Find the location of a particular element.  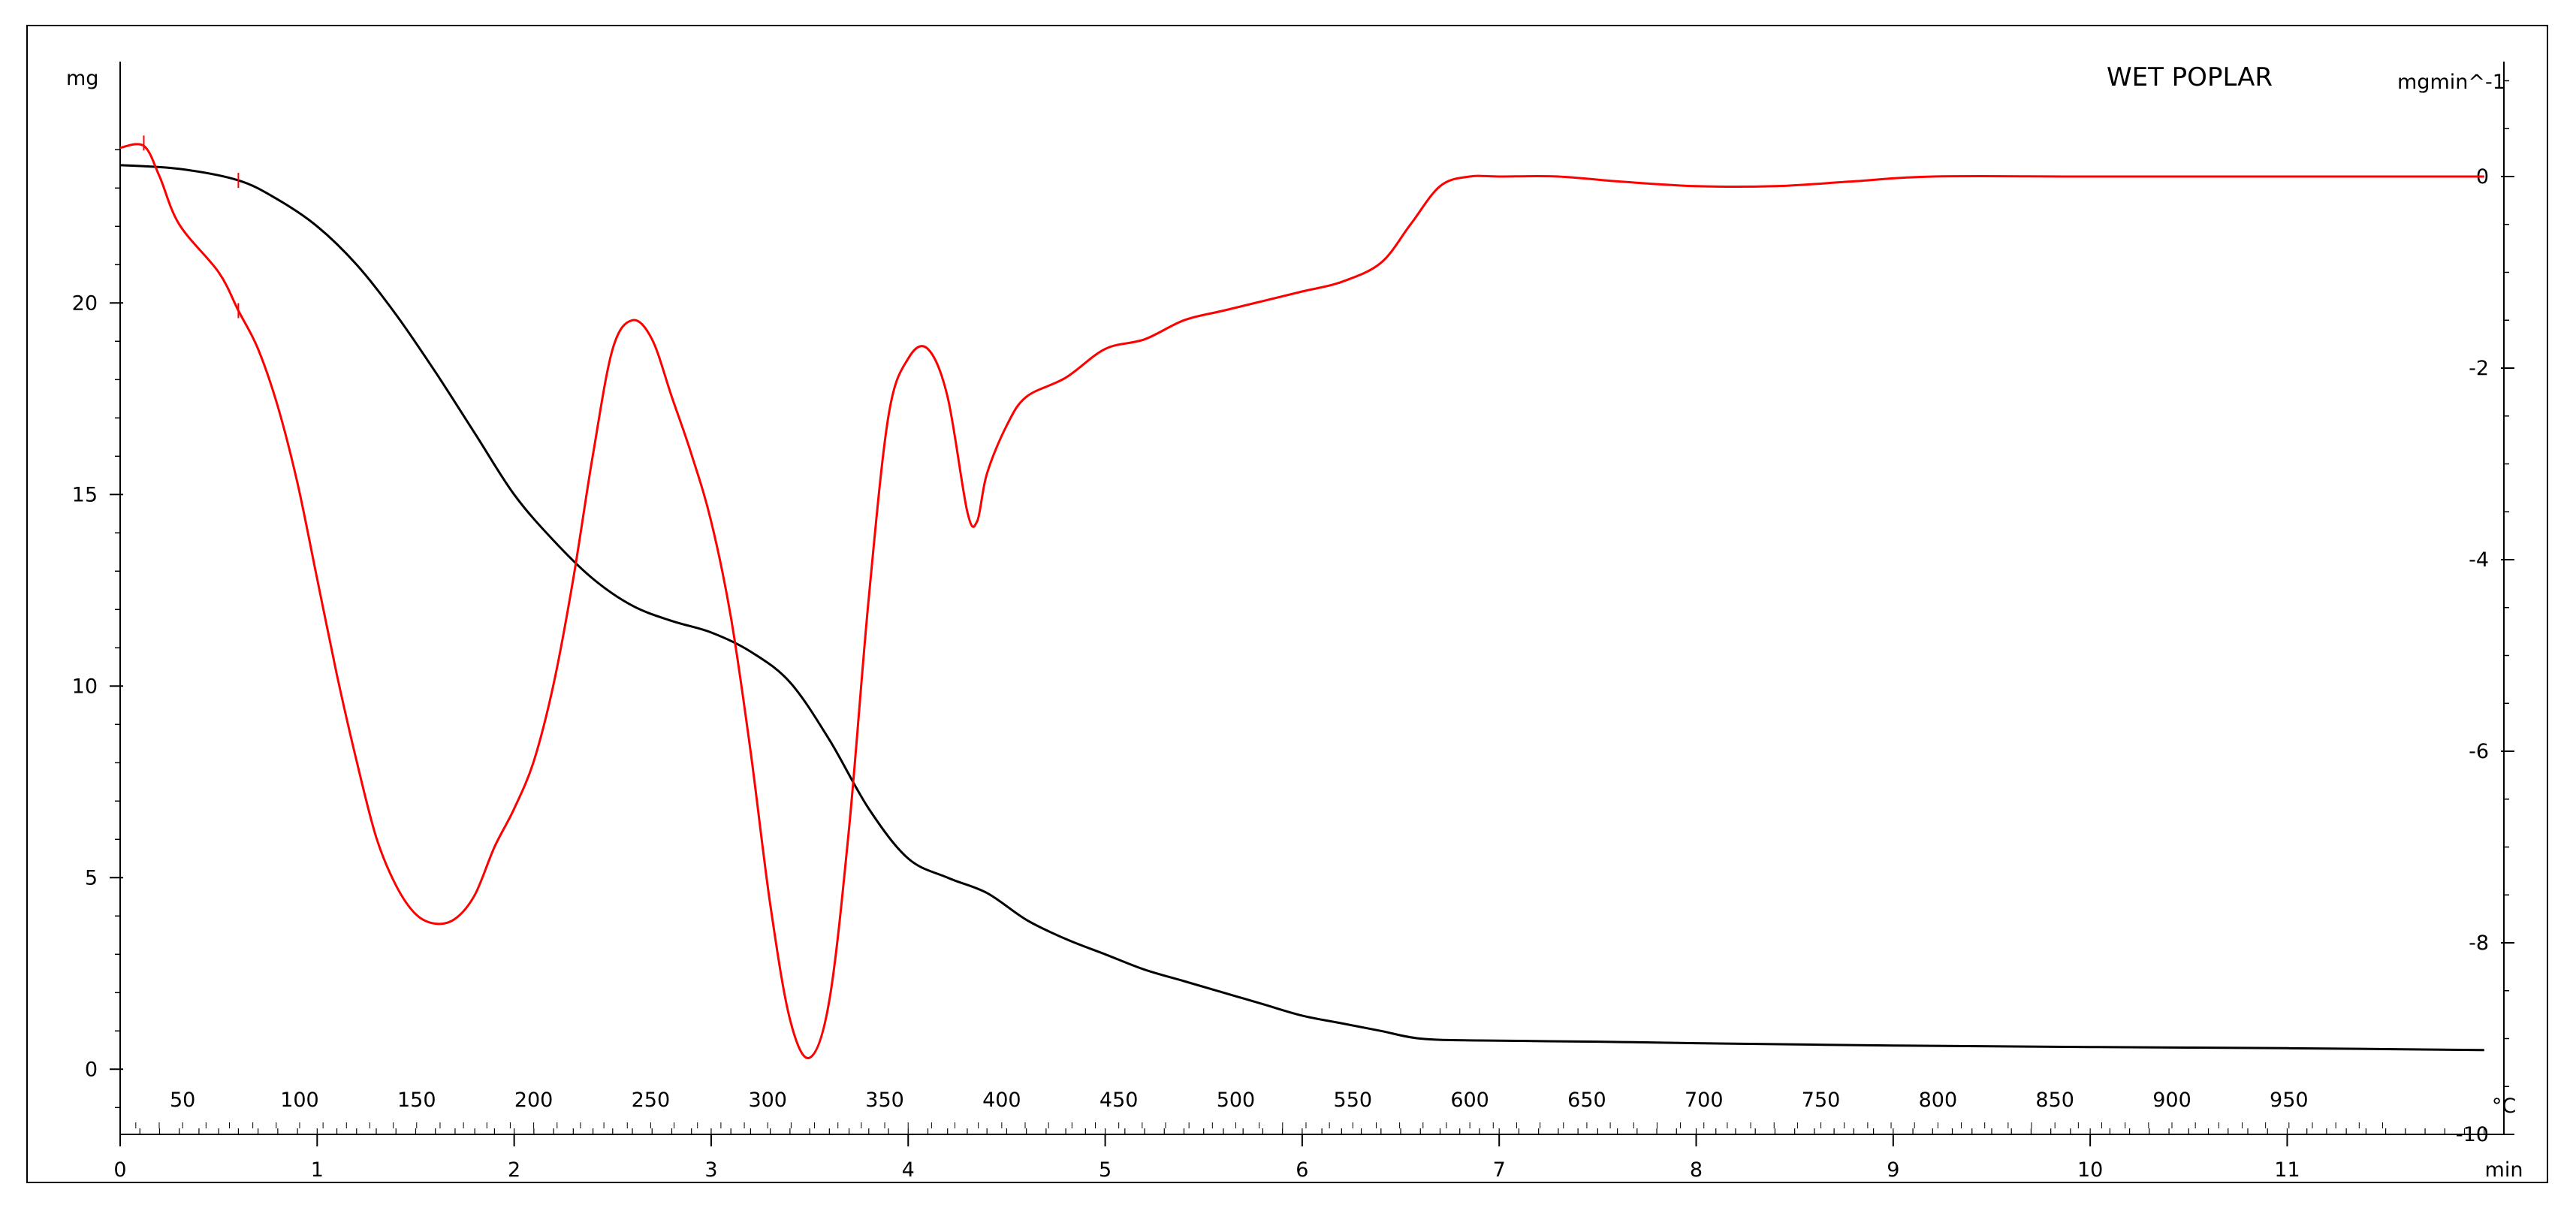

temperature-tick-label: 850 is located at coordinates (2054, 1100).